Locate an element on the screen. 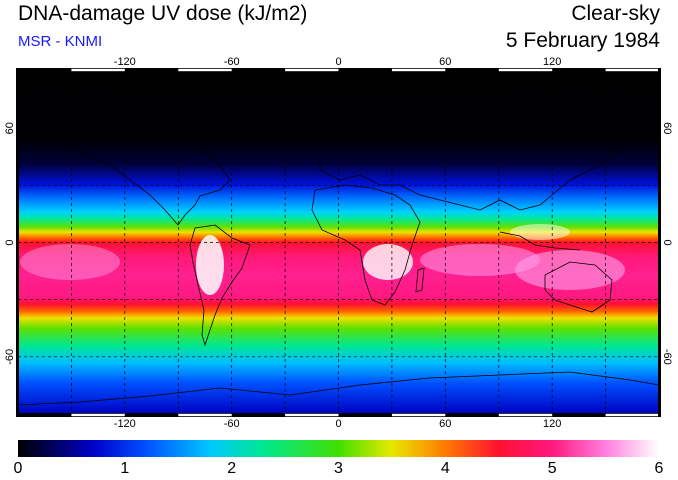  lon-label-bottom-120: 120 is located at coordinates (552, 424).